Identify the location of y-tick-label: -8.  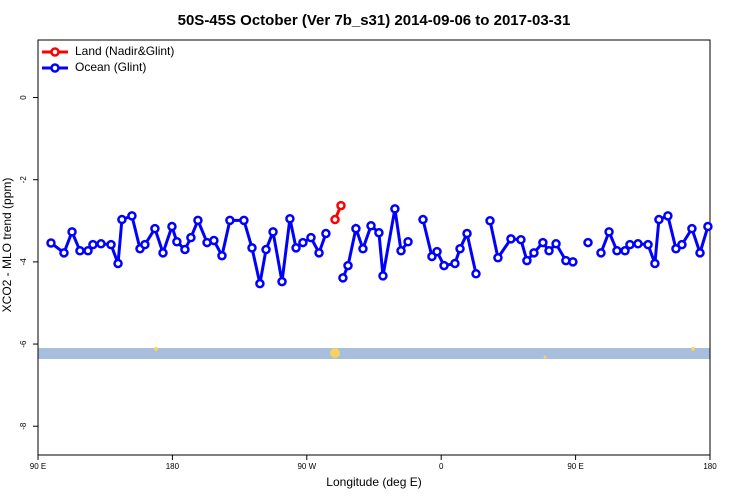
(23, 426).